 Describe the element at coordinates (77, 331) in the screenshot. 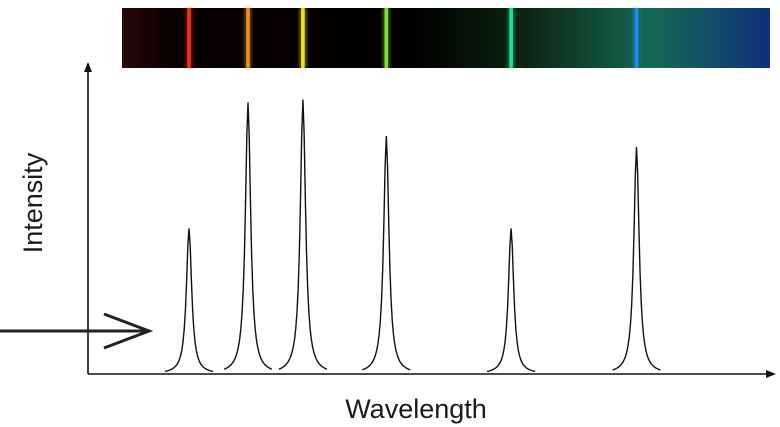

I see `right-arrow-icon` at that location.